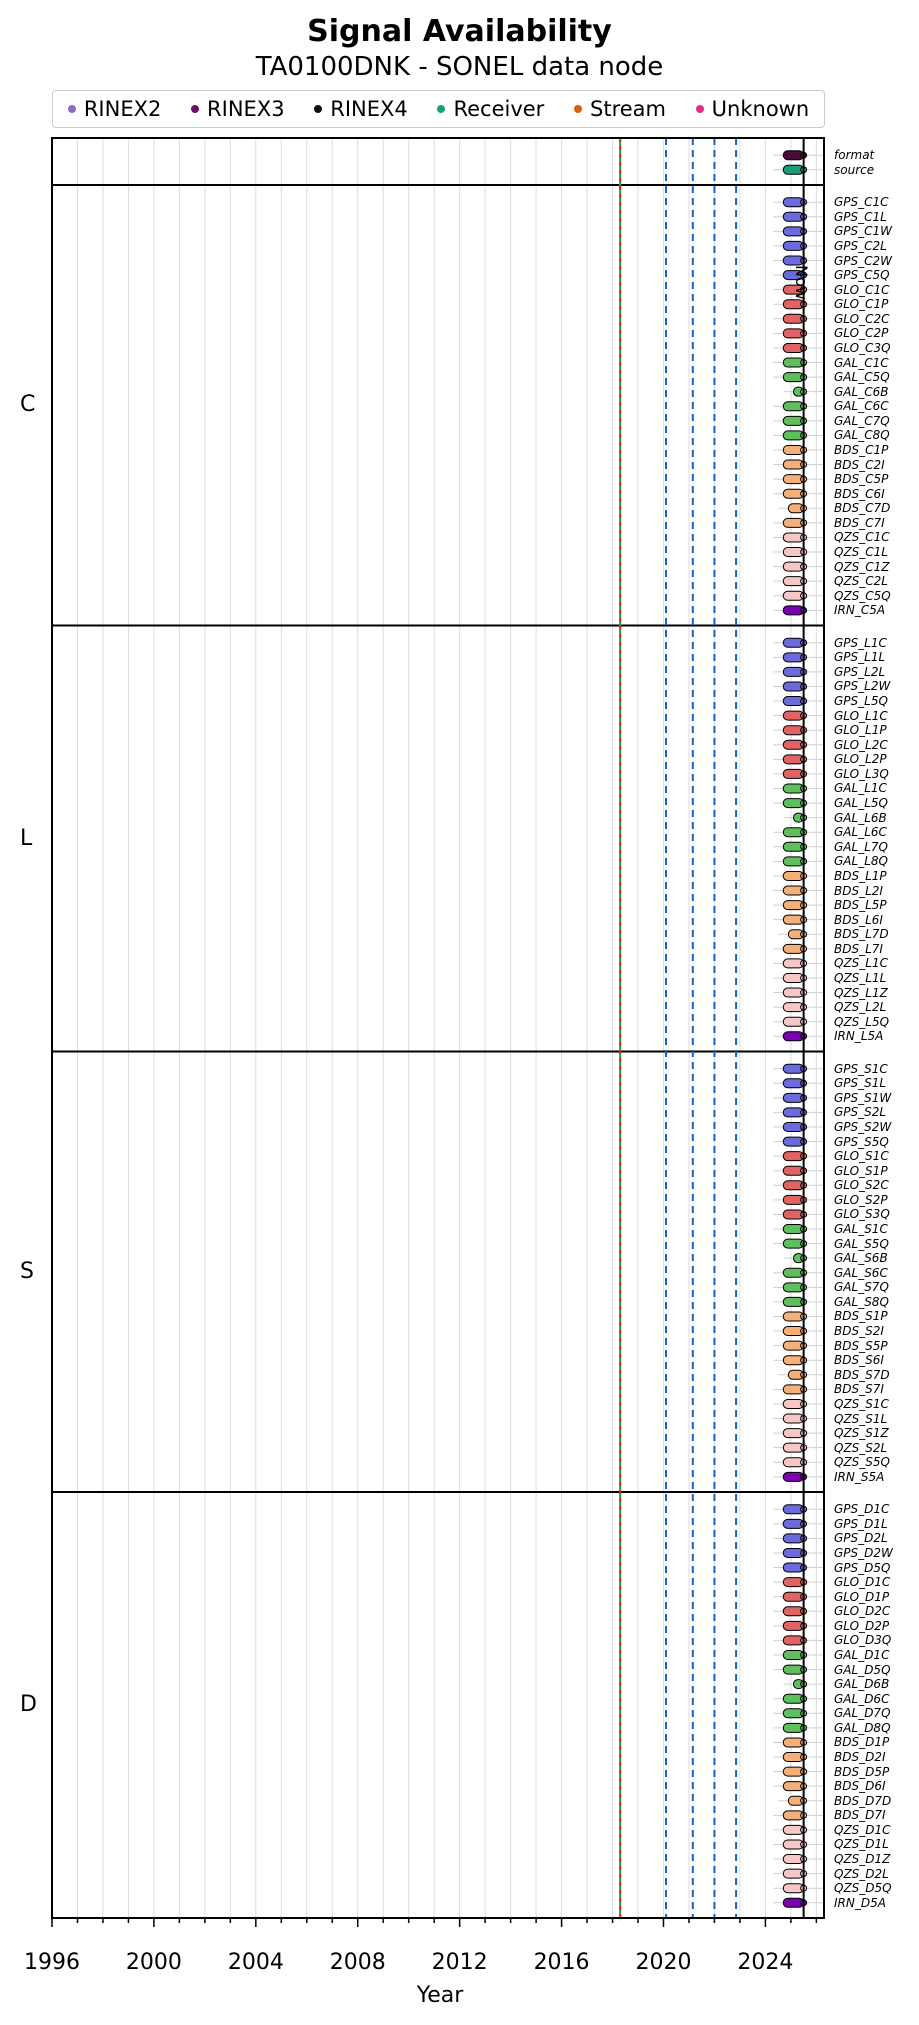  What do you see at coordinates (760, 109) in the screenshot?
I see `legend-label: Unknown` at bounding box center [760, 109].